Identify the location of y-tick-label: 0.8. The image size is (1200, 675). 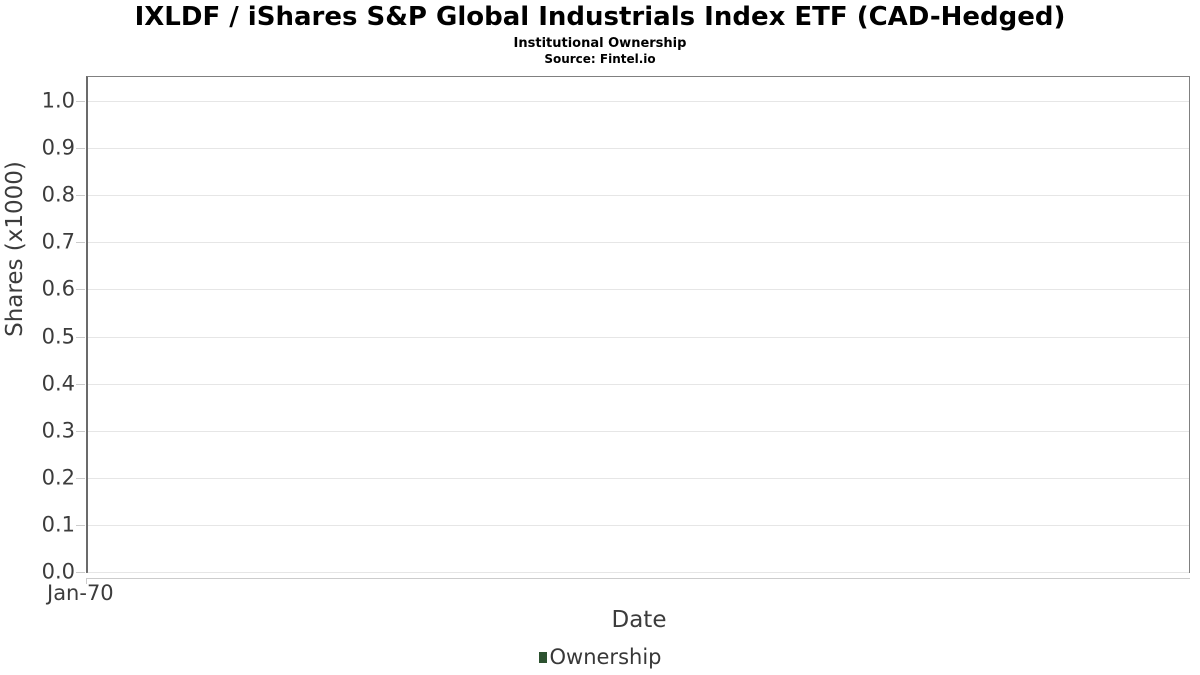
(58, 194).